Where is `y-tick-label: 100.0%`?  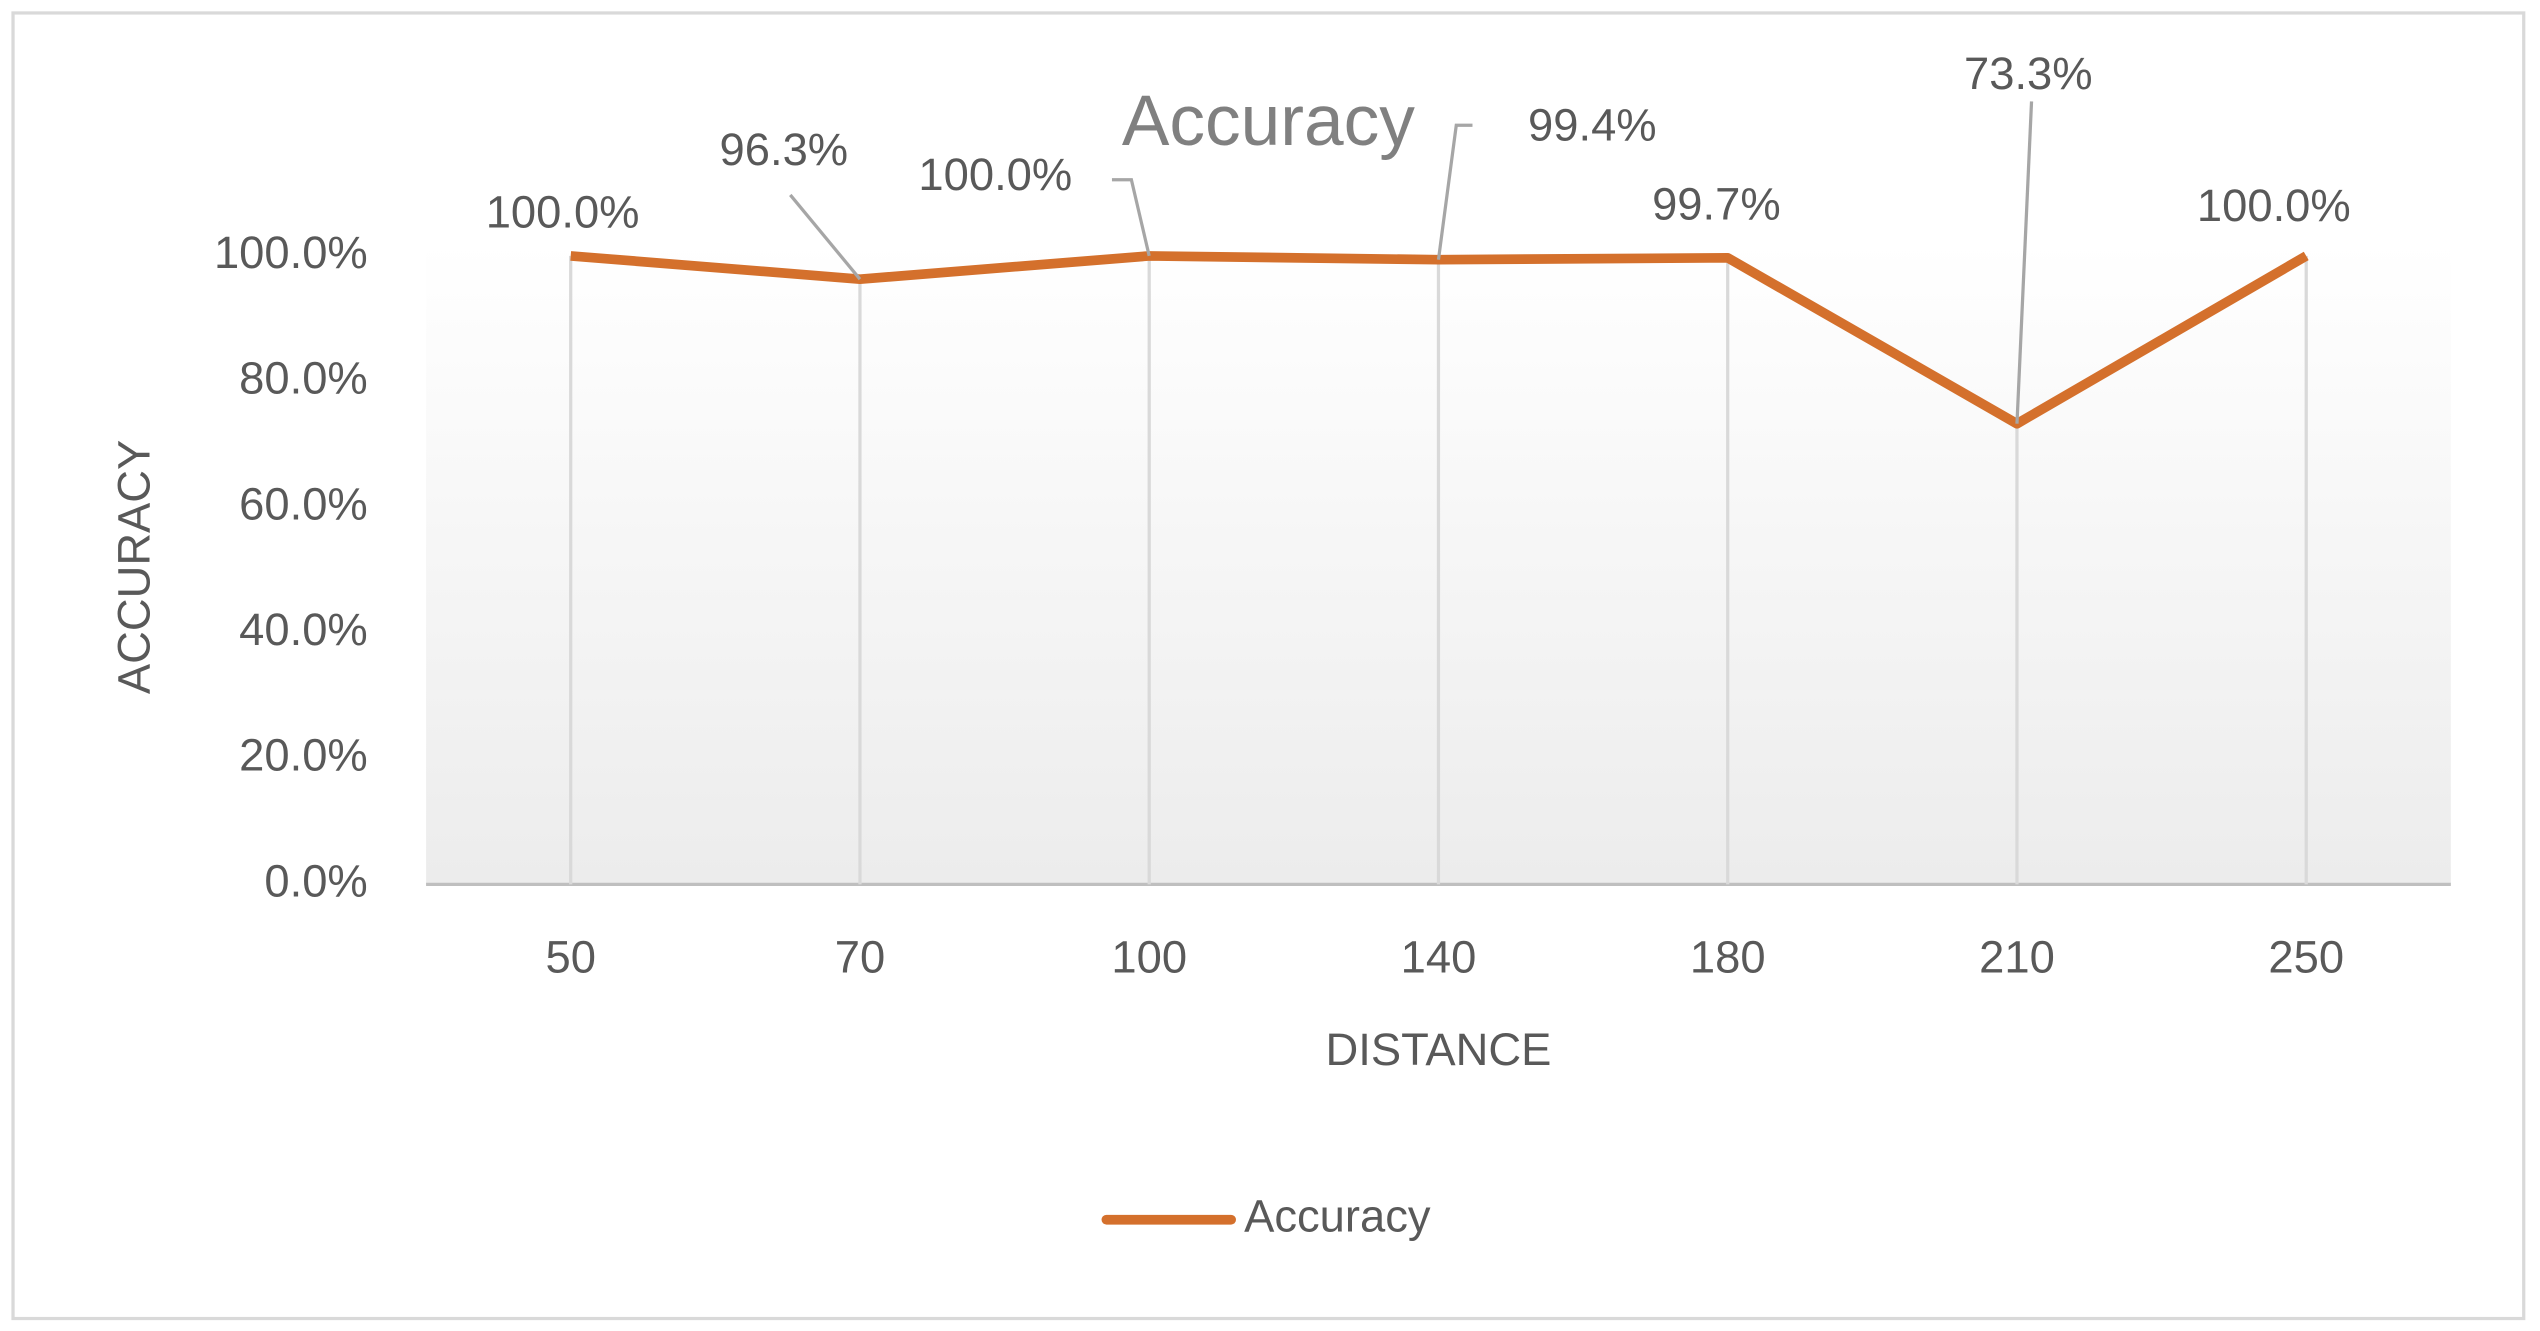 y-tick-label: 100.0% is located at coordinates (291, 252).